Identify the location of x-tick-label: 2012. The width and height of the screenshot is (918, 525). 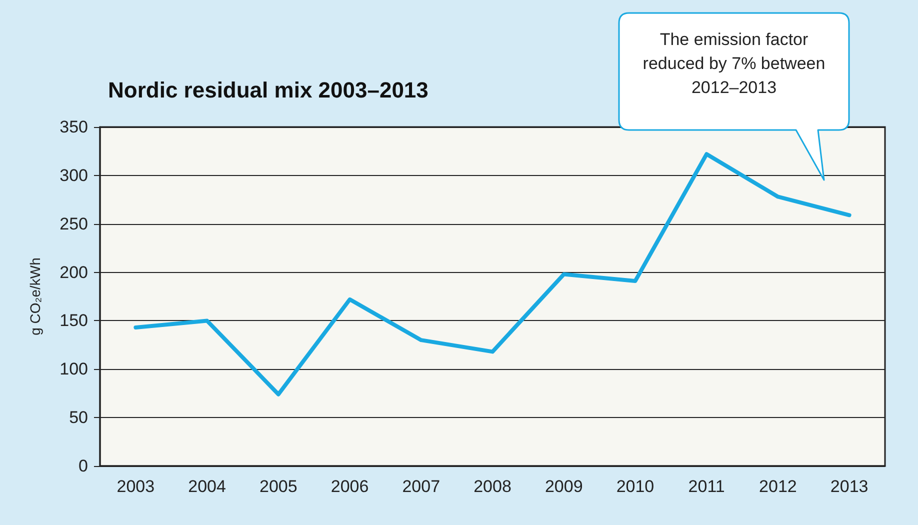
(778, 486).